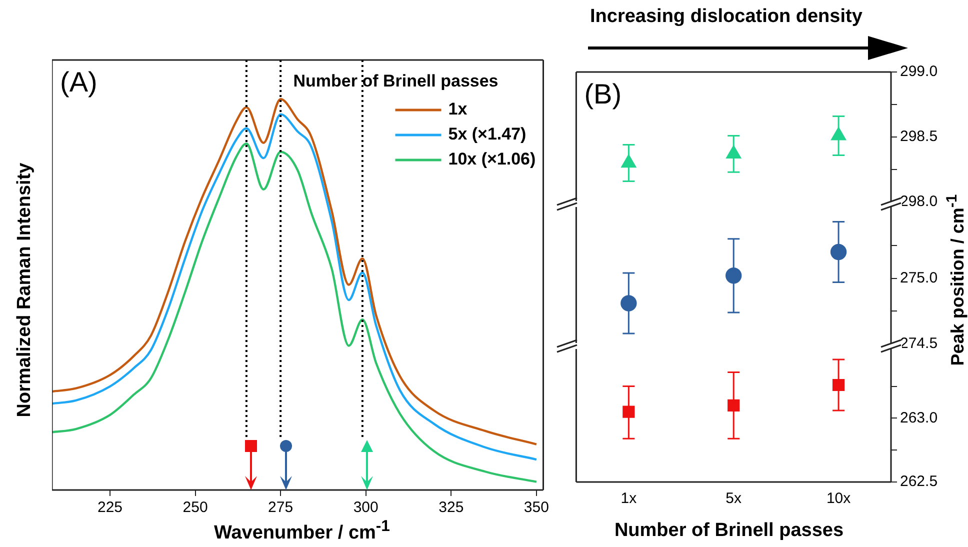 The width and height of the screenshot is (968, 547). Describe the element at coordinates (919, 277) in the screenshot. I see `y-tick-label: 275.0` at that location.